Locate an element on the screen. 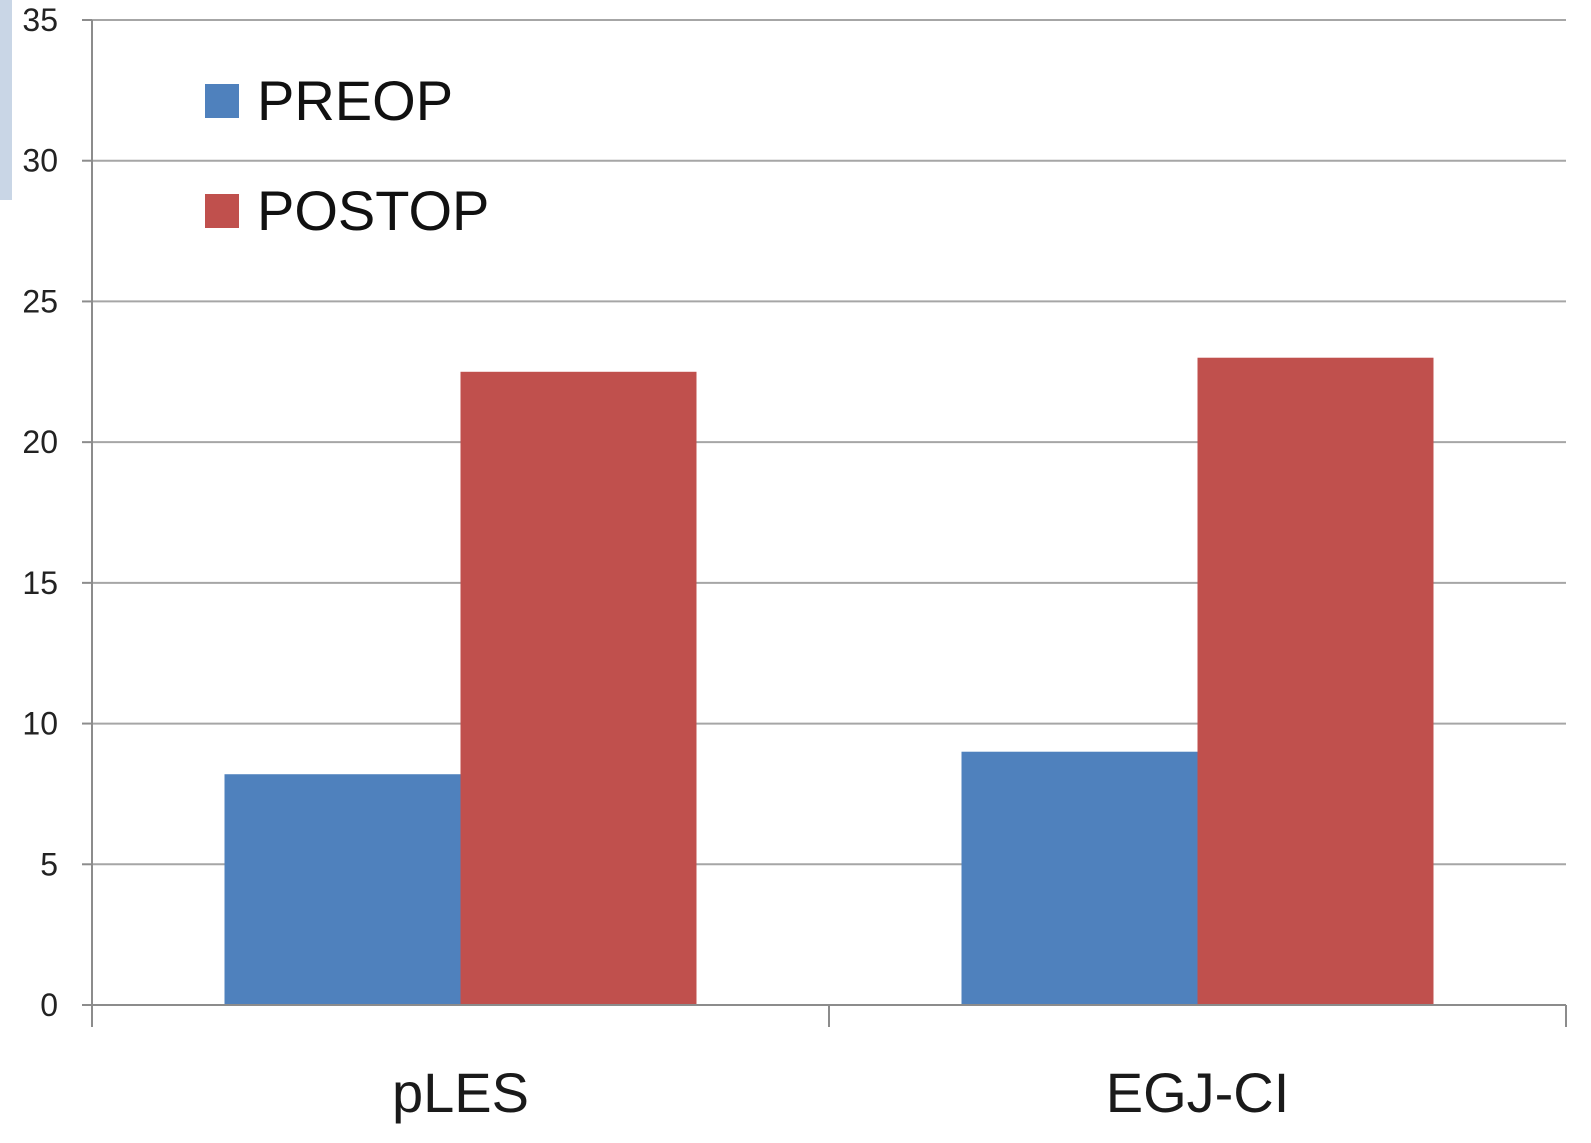  y-tick-label: 5 is located at coordinates (49, 864).